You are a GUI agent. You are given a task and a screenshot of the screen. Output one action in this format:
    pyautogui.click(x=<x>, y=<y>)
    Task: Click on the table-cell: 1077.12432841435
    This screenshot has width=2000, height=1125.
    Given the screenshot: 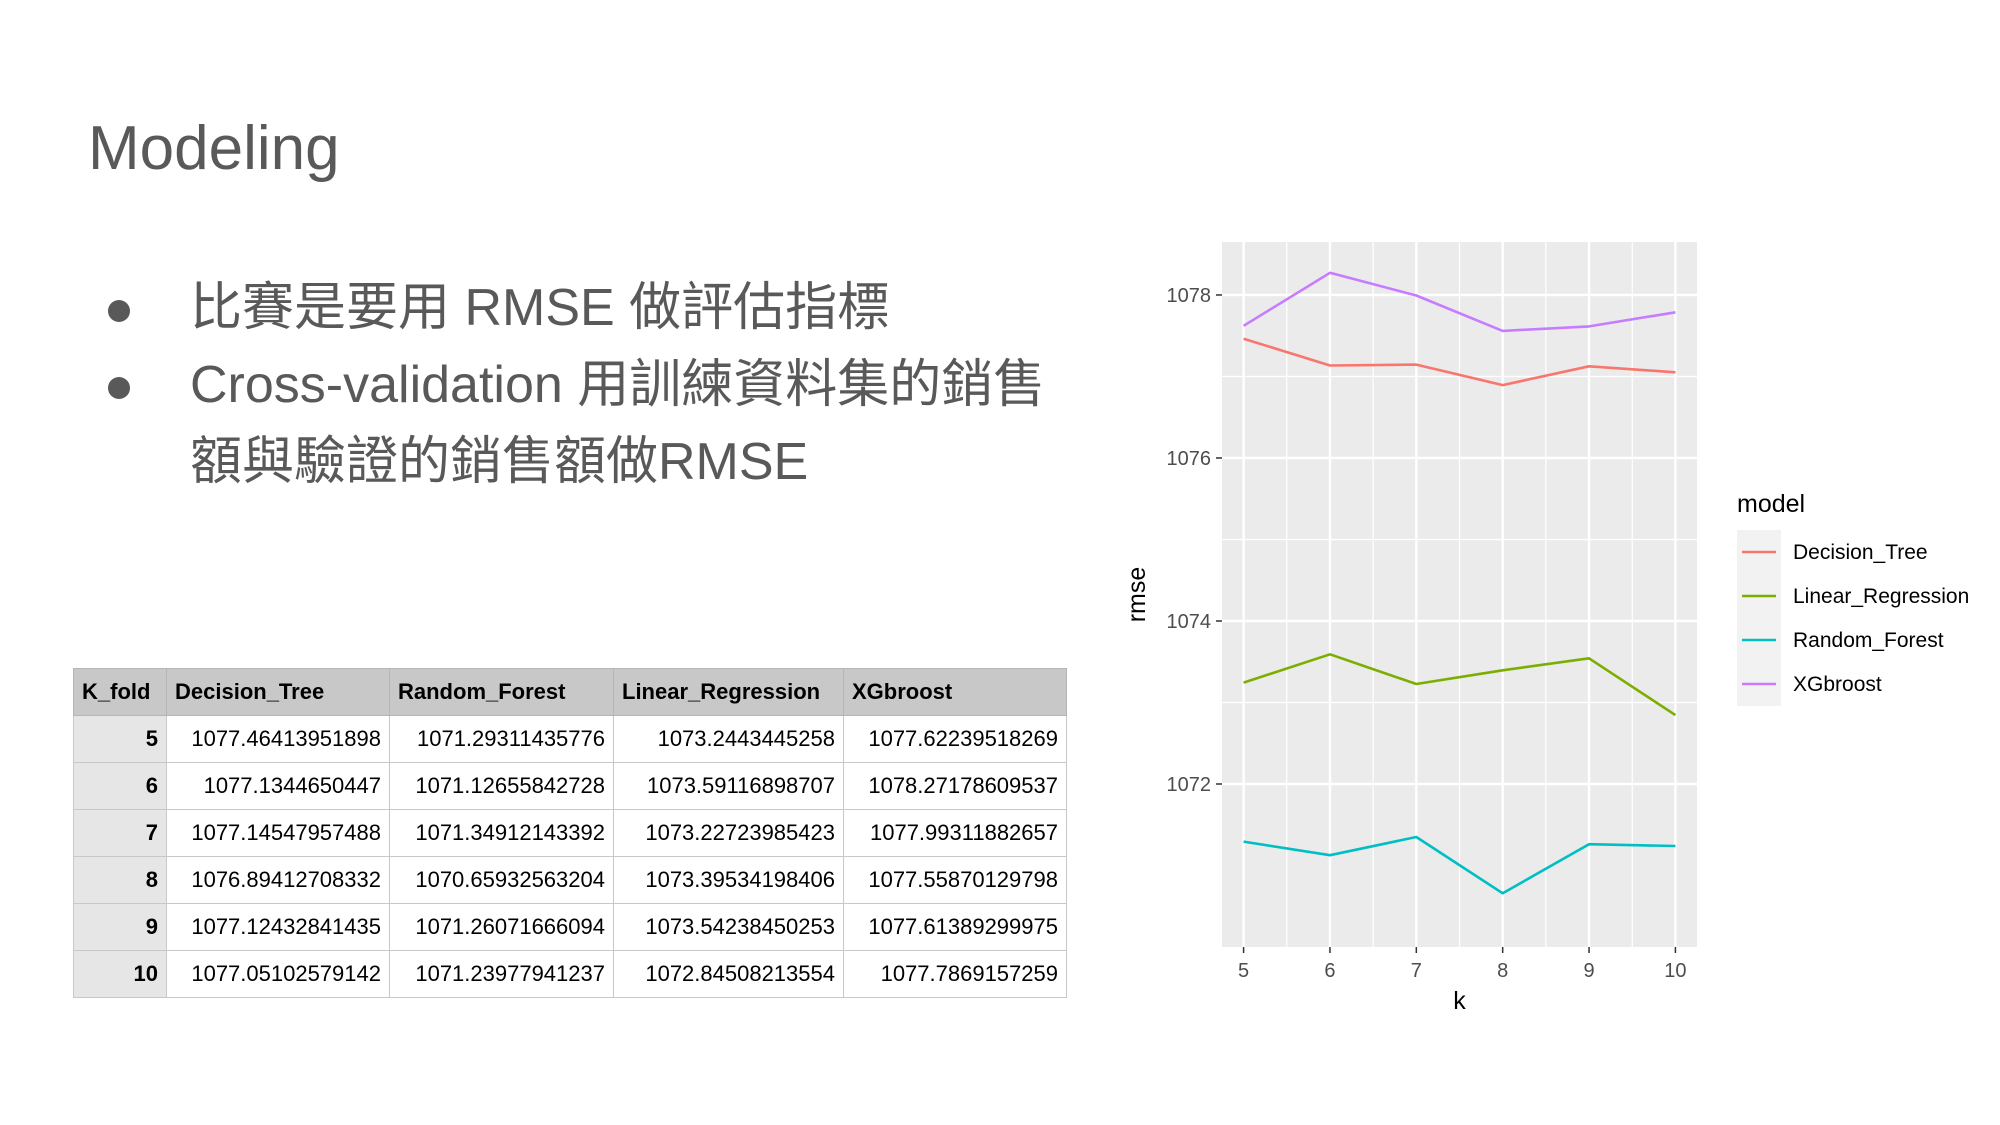 What is the action you would take?
    pyautogui.click(x=278, y=927)
    